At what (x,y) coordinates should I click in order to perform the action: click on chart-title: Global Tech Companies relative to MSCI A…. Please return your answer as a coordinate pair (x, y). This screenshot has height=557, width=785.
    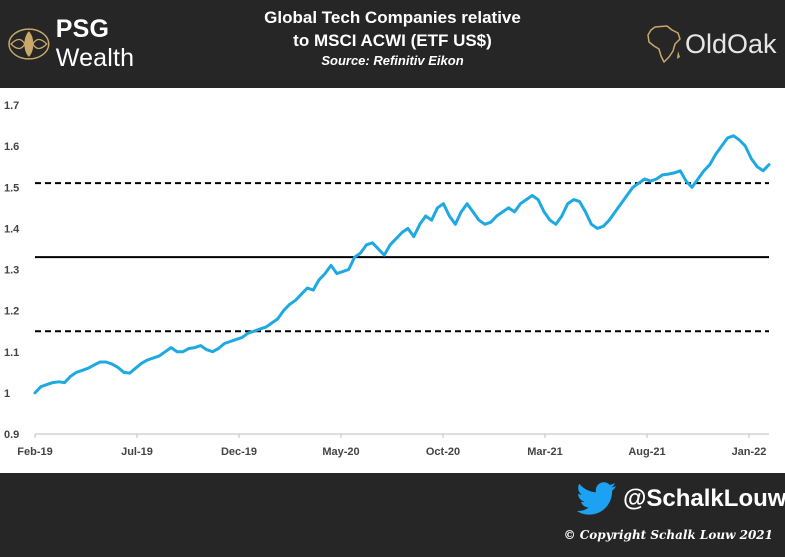
    Looking at the image, I should click on (392, 38).